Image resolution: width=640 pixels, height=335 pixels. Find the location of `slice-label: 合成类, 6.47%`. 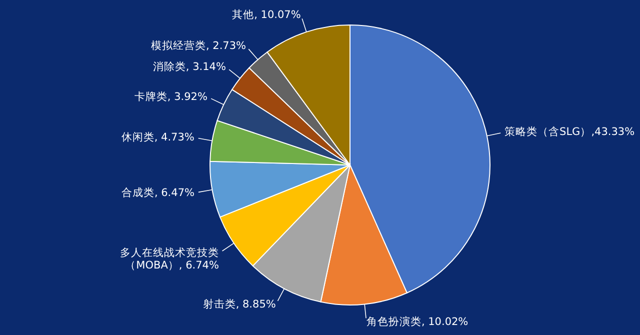

slice-label: 合成类, 6.47% is located at coordinates (158, 192).